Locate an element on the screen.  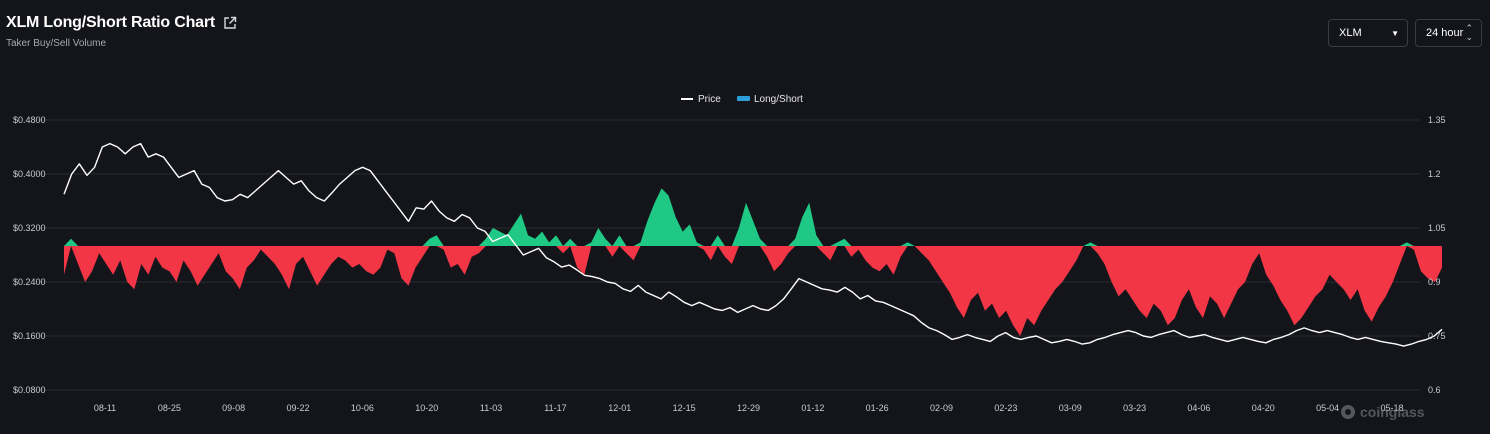
x-axis-tick: 03-09 is located at coordinates (1070, 408).